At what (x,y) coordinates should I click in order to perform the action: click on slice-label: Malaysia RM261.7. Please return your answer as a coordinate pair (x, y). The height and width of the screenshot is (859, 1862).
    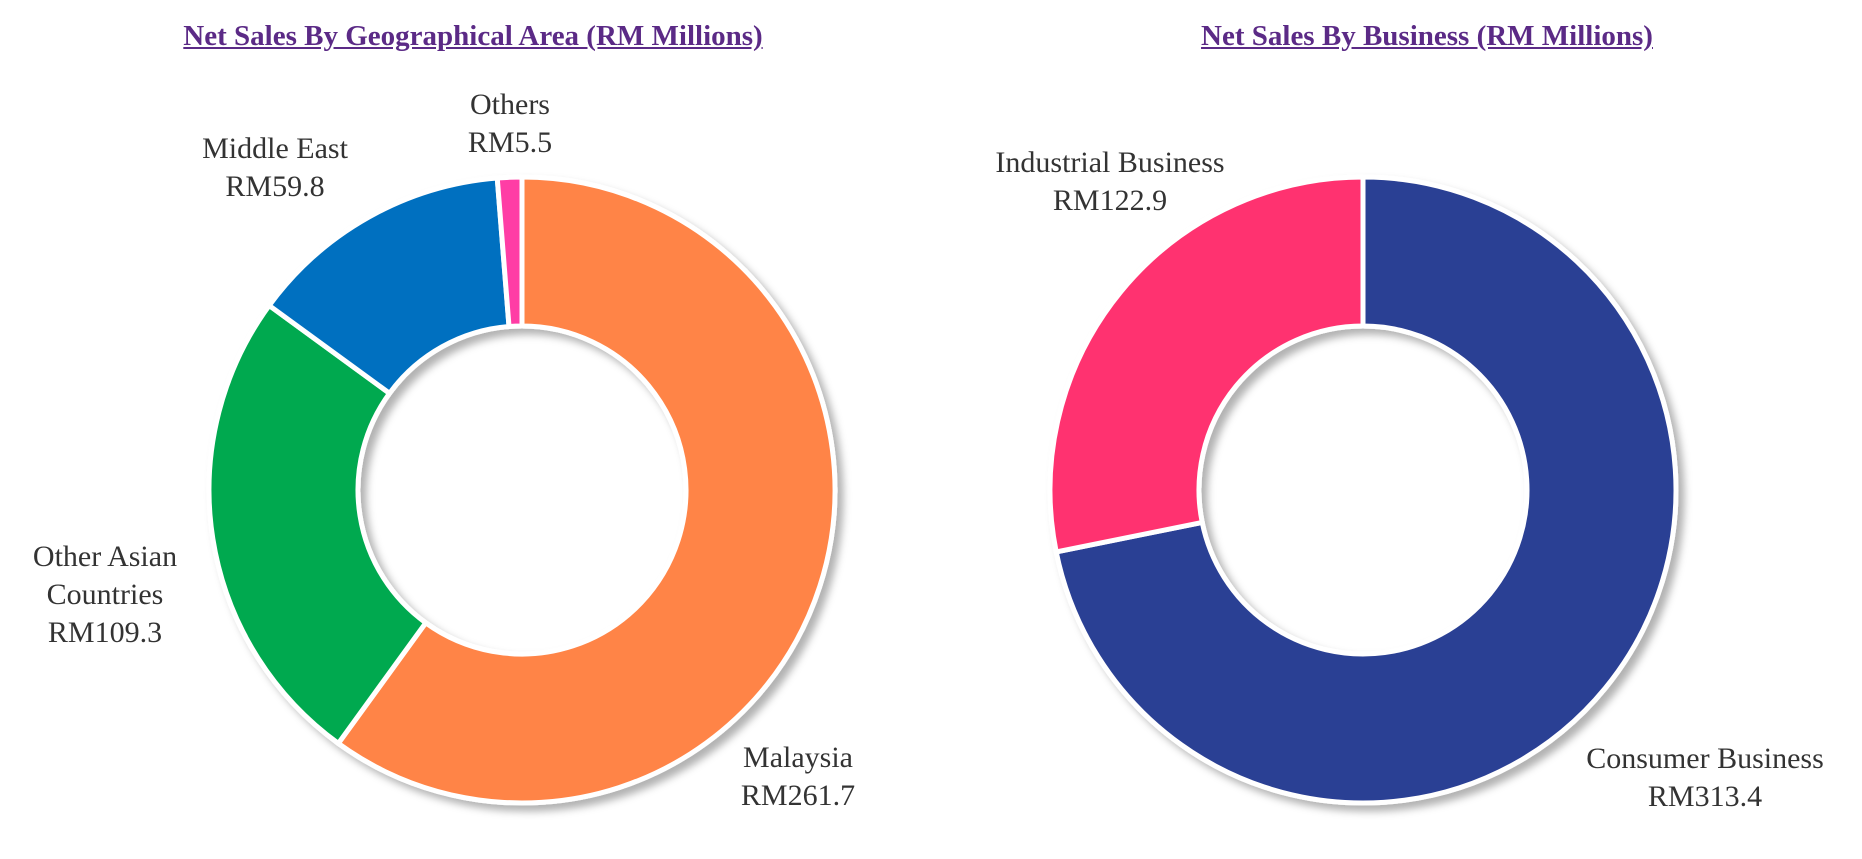
    Looking at the image, I should click on (798, 777).